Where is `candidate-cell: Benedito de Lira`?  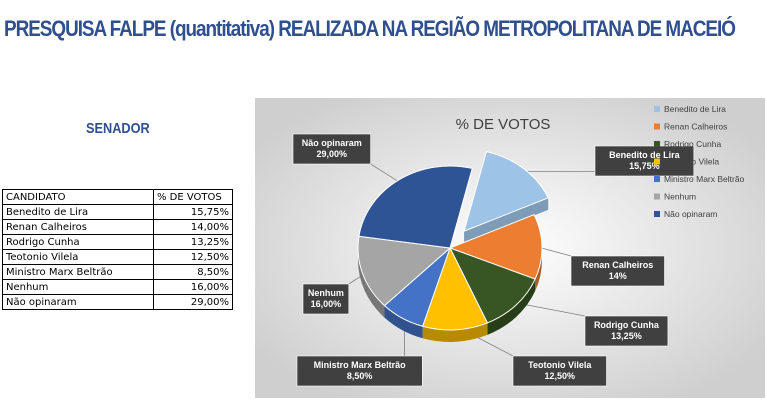
candidate-cell: Benedito de Lira is located at coordinates (78, 212).